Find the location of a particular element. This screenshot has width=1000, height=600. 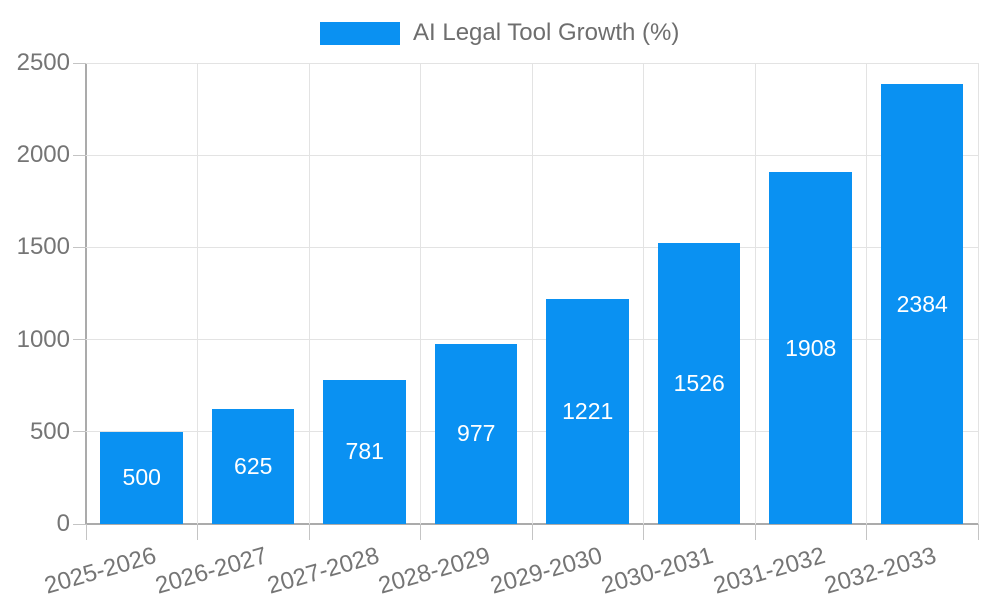

bar-value-label: 977 is located at coordinates (476, 433).